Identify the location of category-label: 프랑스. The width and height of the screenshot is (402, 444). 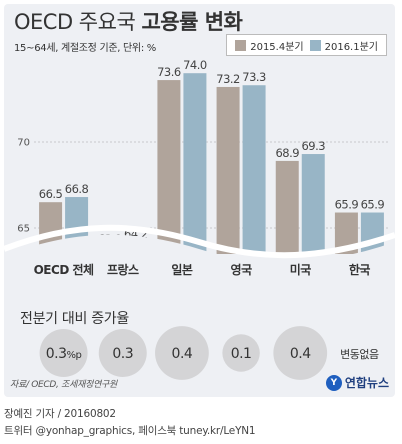
(123, 270).